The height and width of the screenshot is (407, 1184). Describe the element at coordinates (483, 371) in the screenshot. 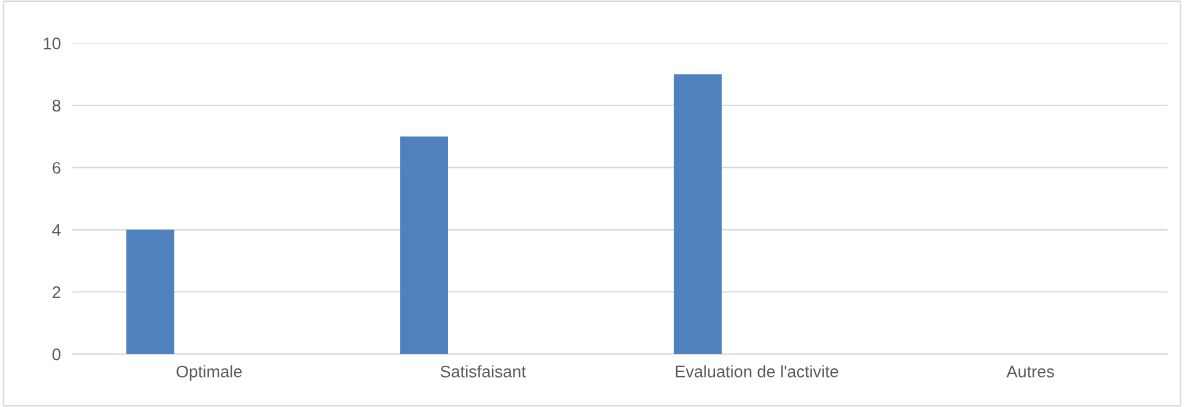

I see `x-tick-label: Satisfaisant` at that location.